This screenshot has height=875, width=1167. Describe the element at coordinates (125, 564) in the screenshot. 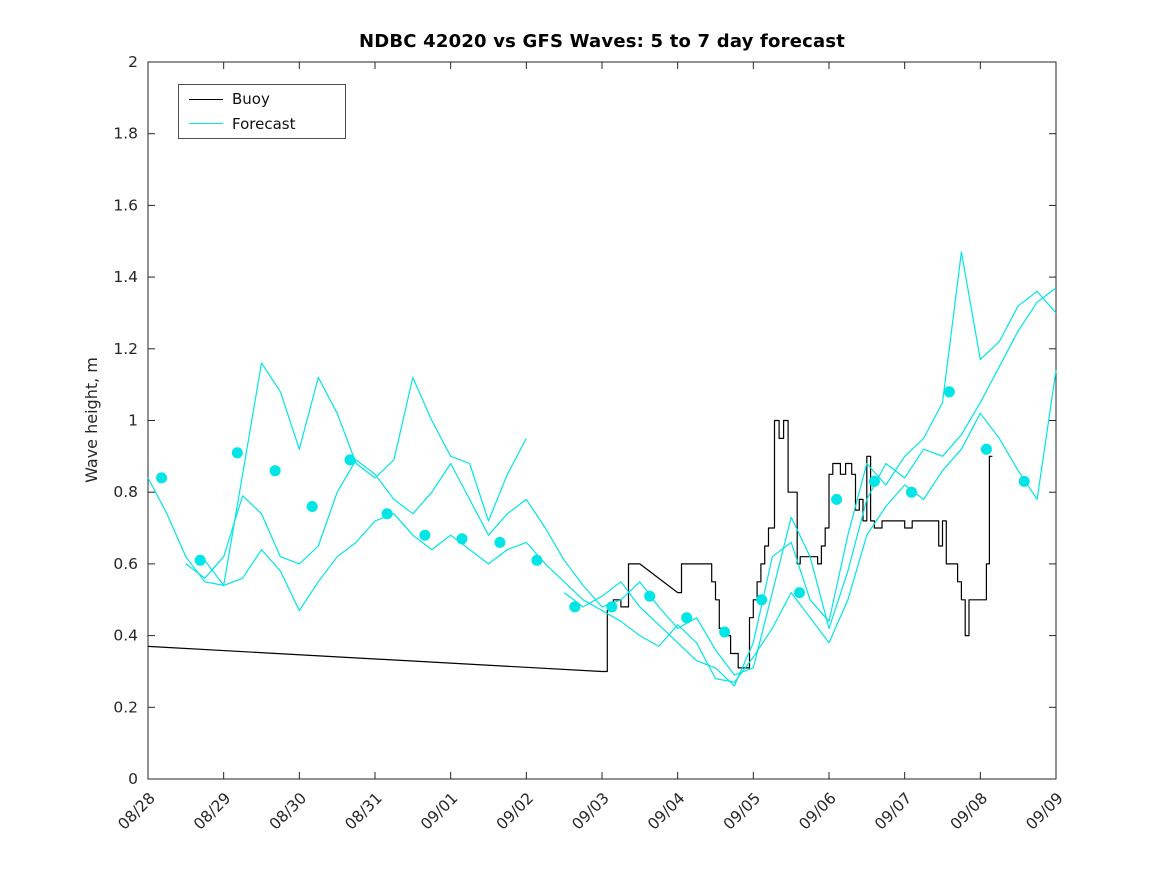

I see `y-tick-label: 0.6` at that location.